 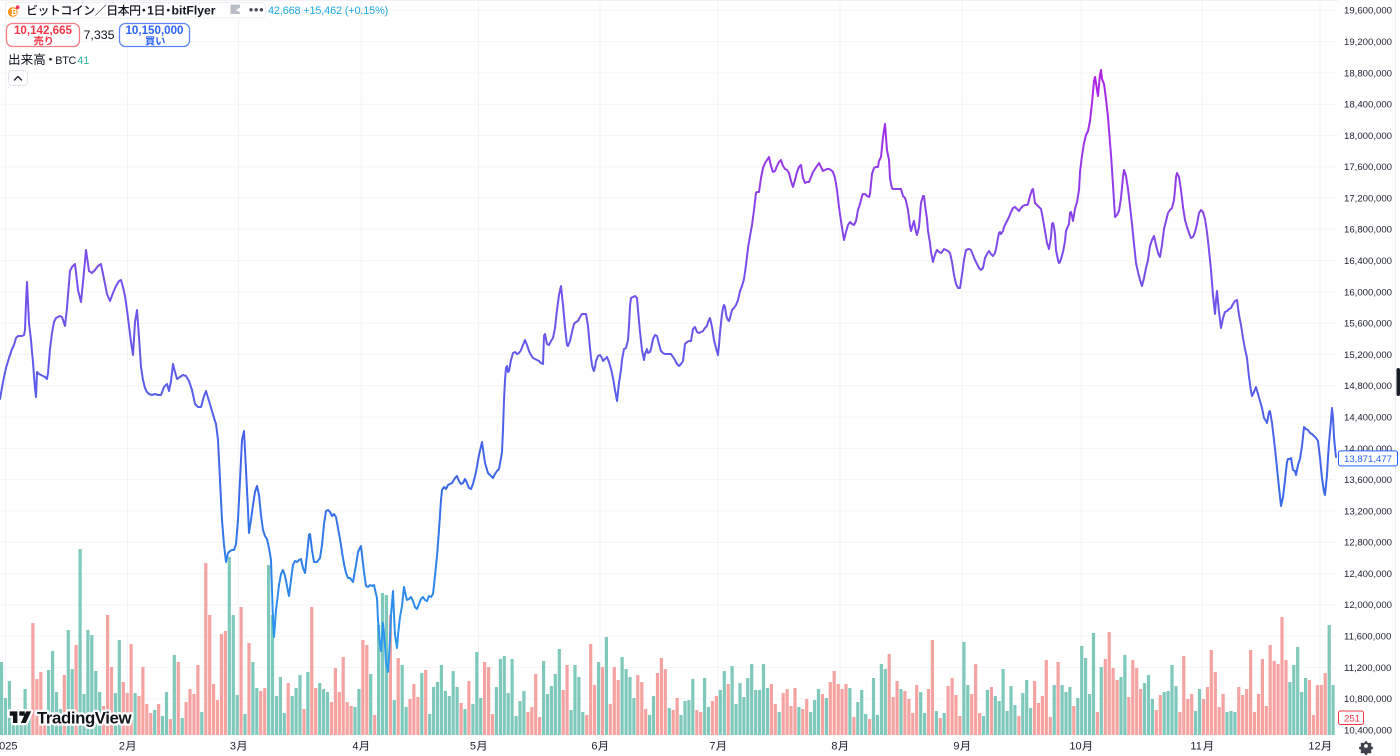 I want to click on svg-text: 8, so click(x=834, y=747).